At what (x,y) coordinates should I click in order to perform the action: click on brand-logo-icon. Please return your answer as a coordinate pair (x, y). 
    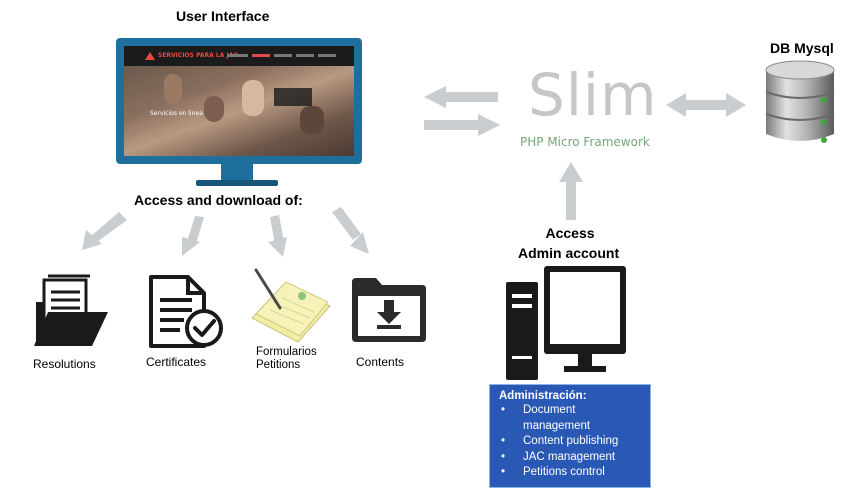
    Looking at the image, I should click on (150, 56).